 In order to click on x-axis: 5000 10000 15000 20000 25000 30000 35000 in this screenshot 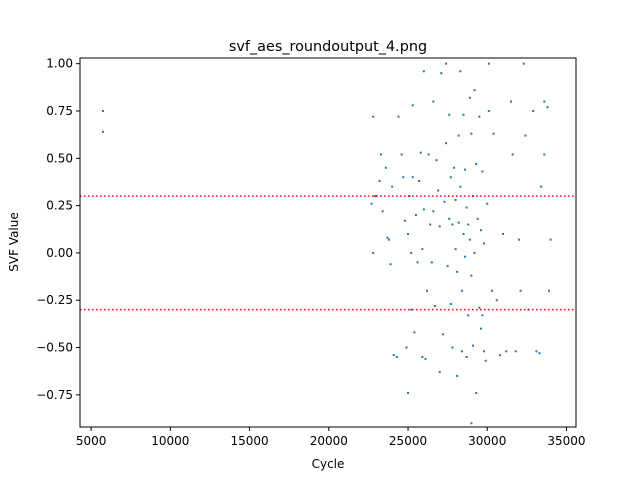, I will do `click(331, 437)`.